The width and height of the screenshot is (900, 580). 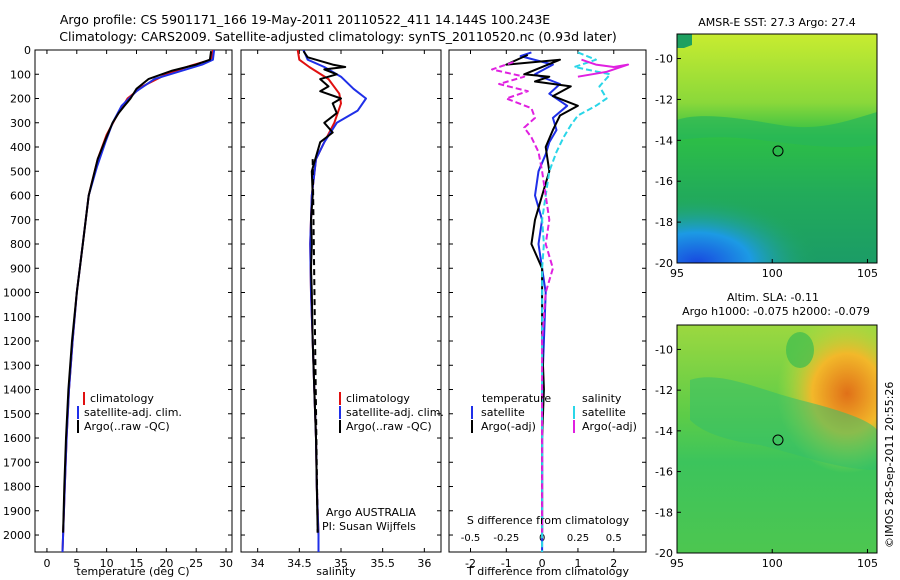 What do you see at coordinates (20, 99) in the screenshot?
I see `depth-tick-label: 200` at bounding box center [20, 99].